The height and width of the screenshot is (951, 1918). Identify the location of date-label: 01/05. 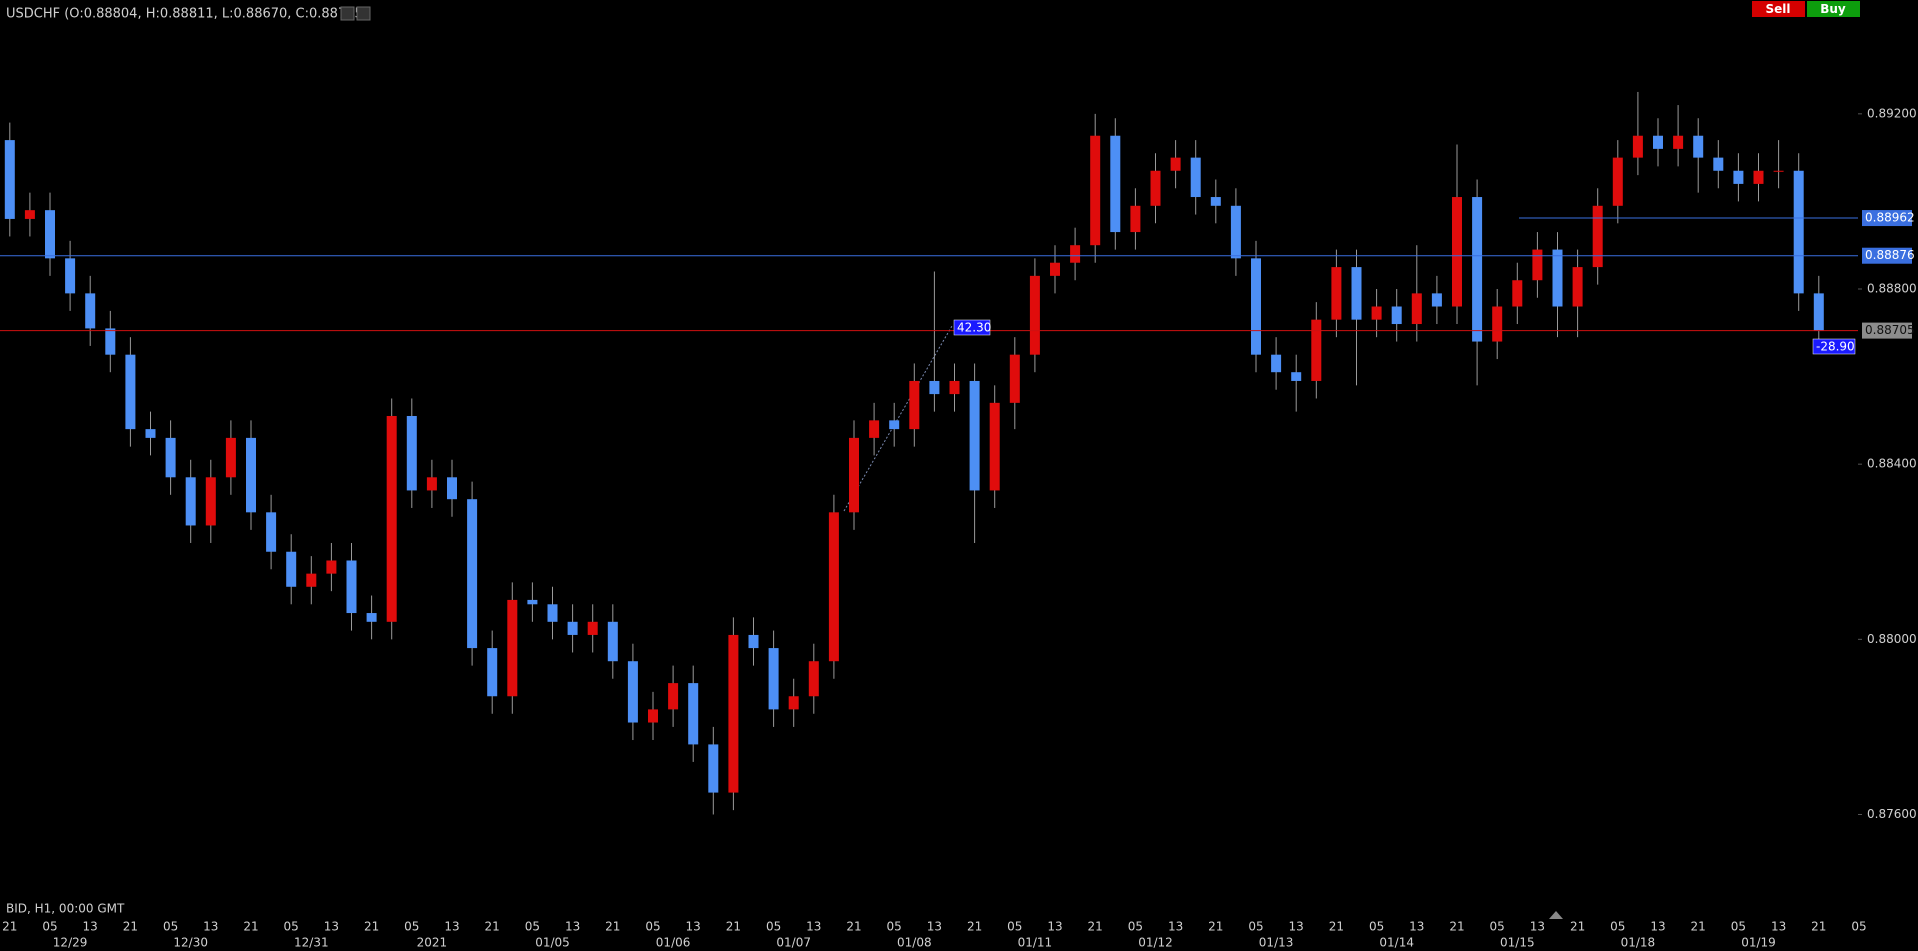
(552, 943).